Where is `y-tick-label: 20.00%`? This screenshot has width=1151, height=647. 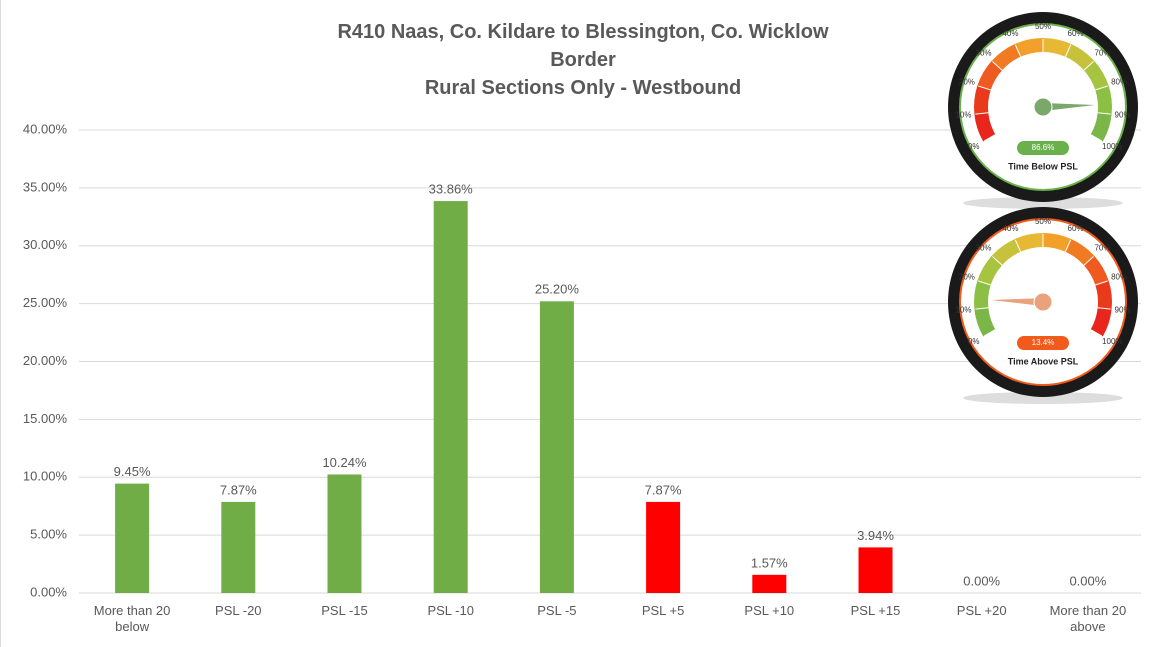 y-tick-label: 20.00% is located at coordinates (45, 360).